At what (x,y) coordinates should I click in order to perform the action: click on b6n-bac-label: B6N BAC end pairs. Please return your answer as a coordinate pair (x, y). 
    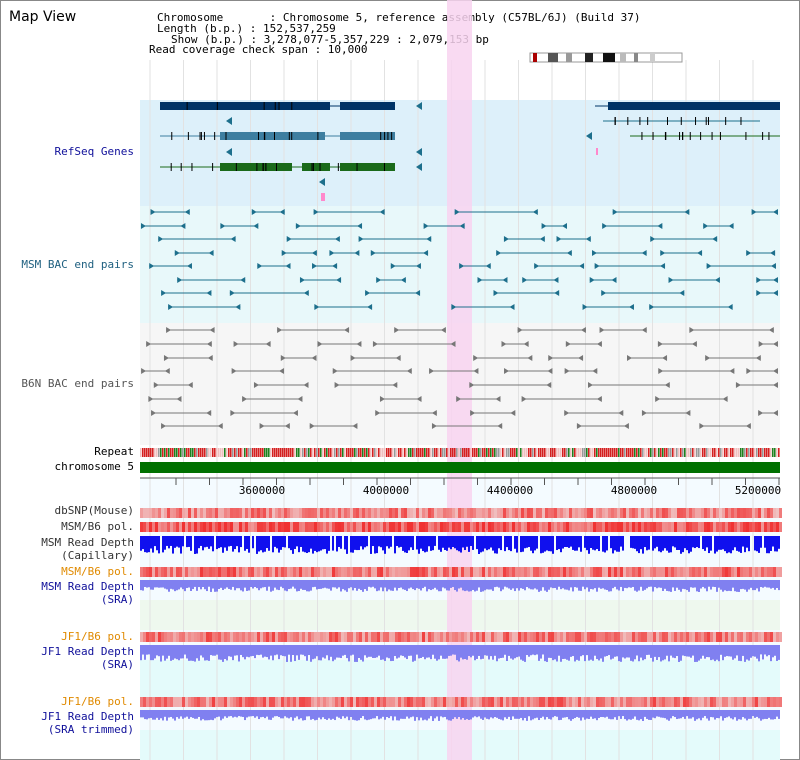
    Looking at the image, I should click on (77, 383).